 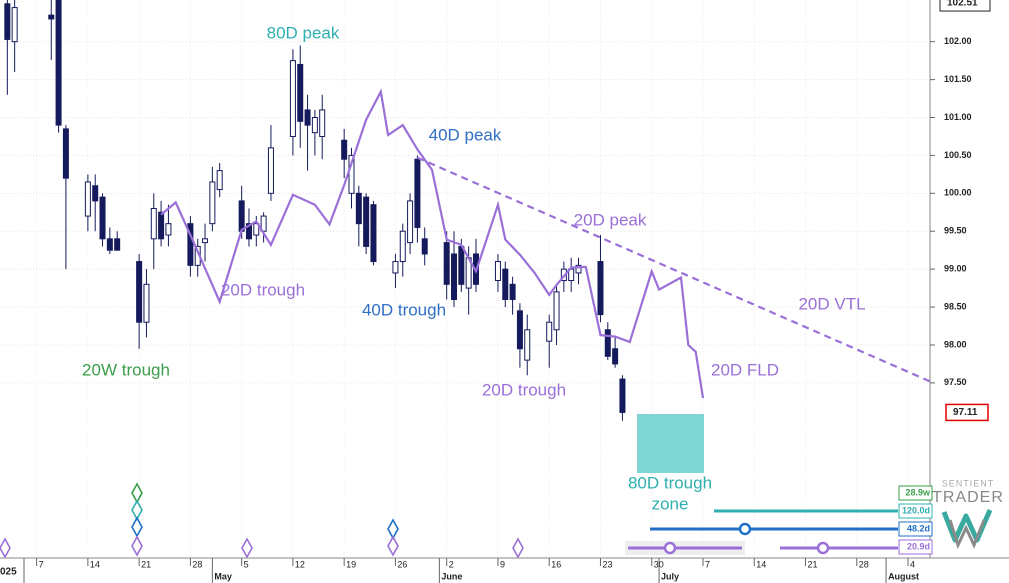 What do you see at coordinates (969, 291) in the screenshot?
I see `price-axis-bg` at bounding box center [969, 291].